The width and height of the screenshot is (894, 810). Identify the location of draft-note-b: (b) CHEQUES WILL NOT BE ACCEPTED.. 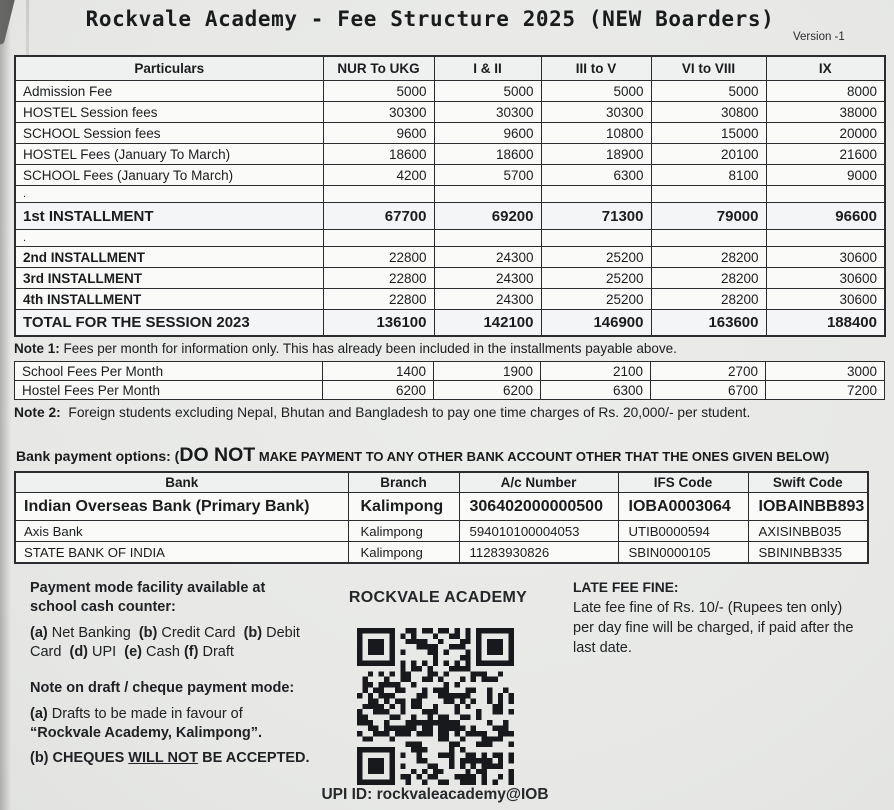
(202, 758).